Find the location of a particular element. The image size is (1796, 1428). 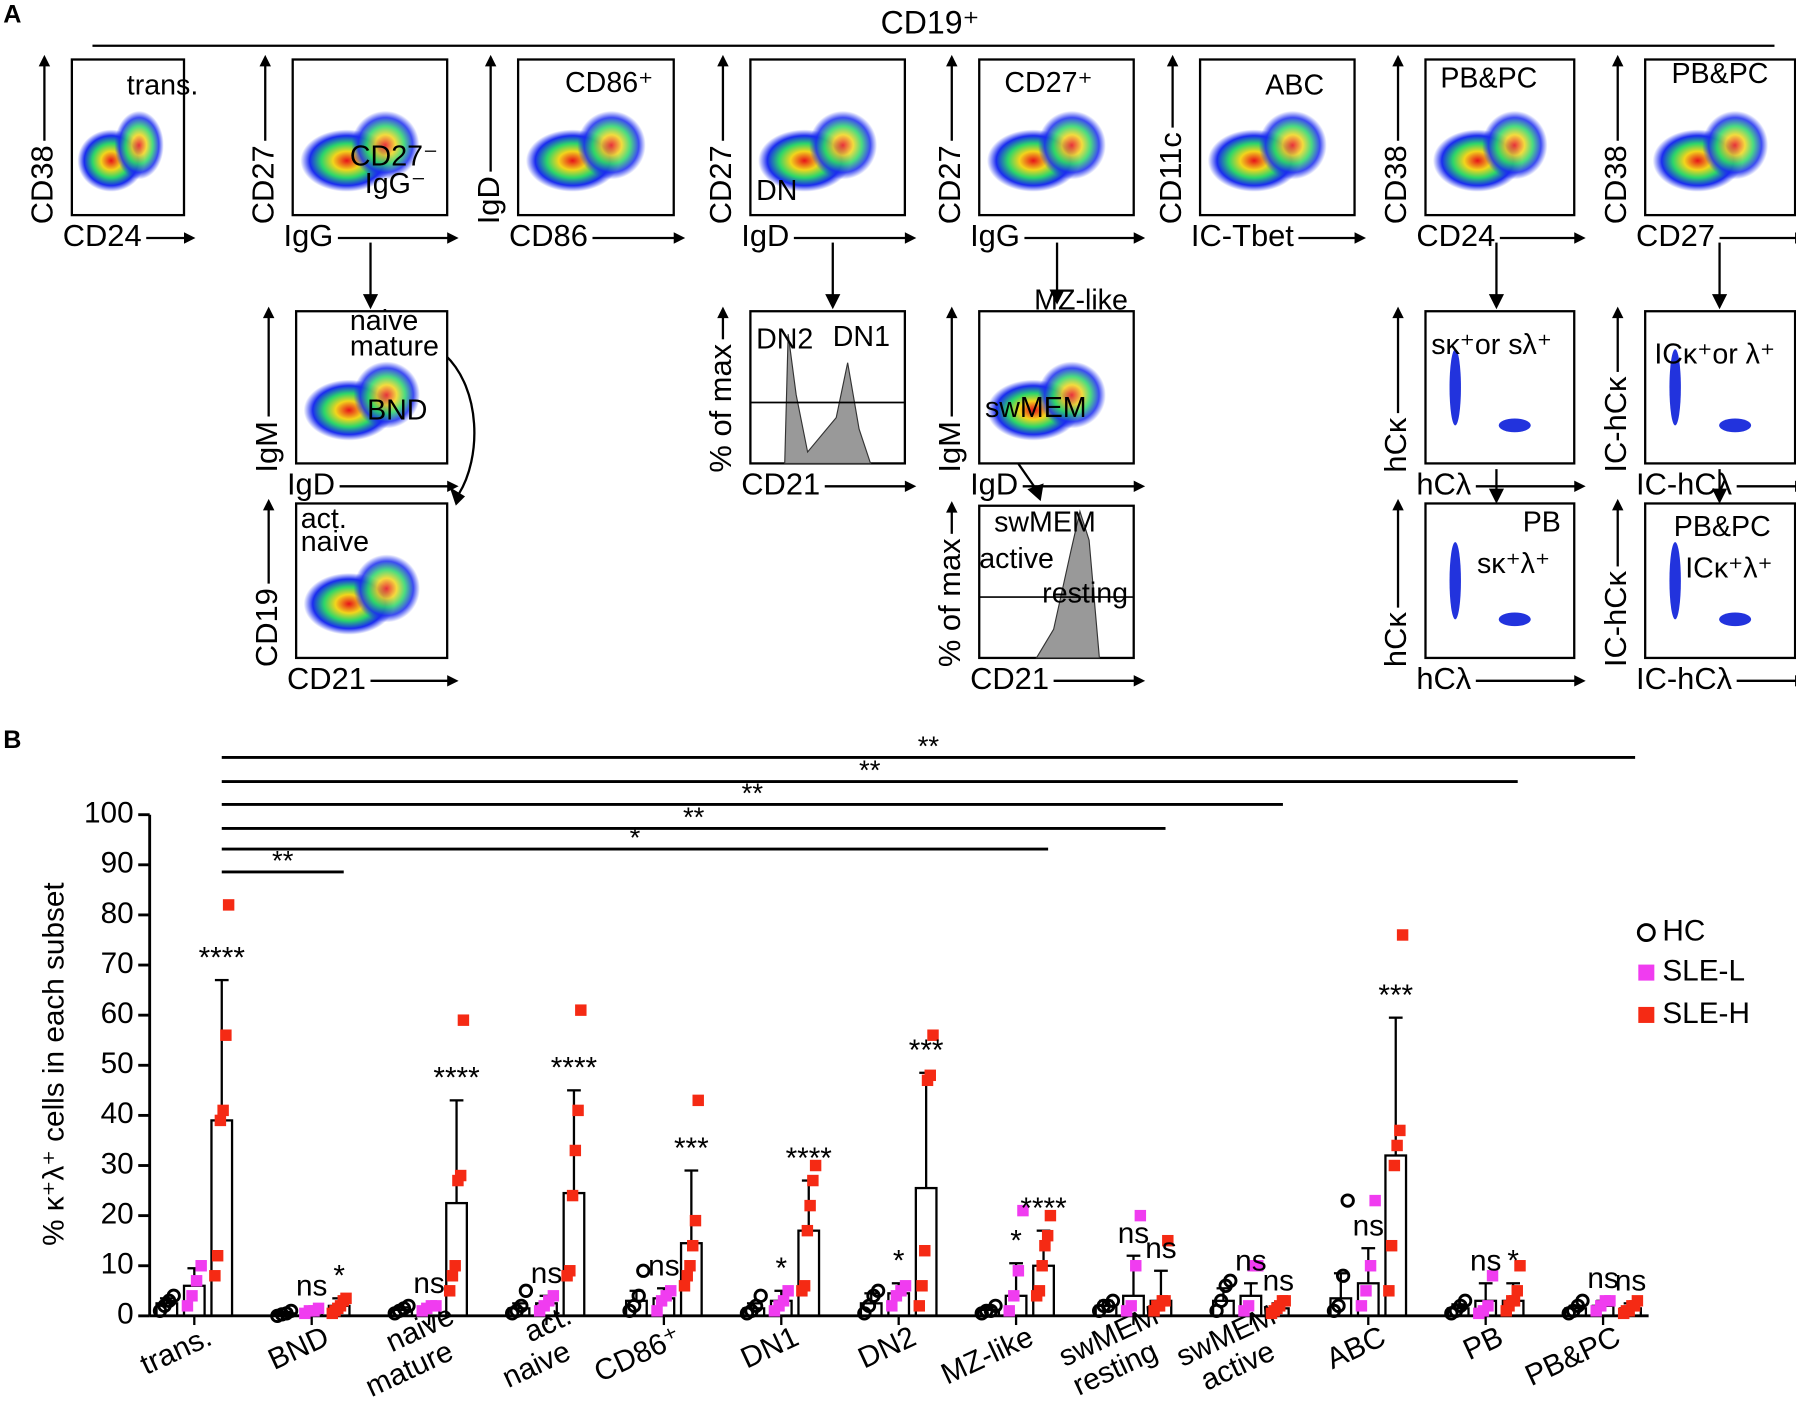

x-tick-label: DN1 is located at coordinates (770, 1347).